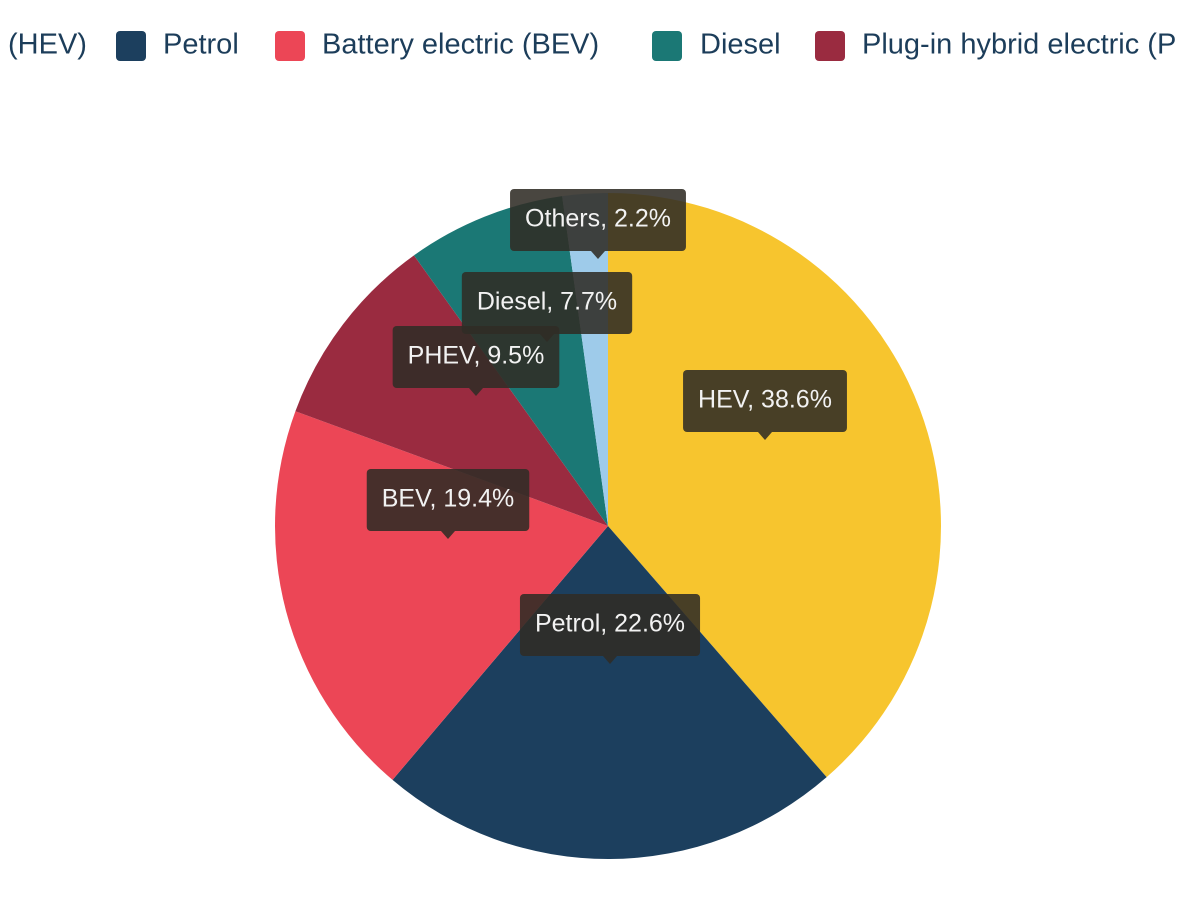  I want to click on data-label: PHEV, 9.5%, so click(476, 361).